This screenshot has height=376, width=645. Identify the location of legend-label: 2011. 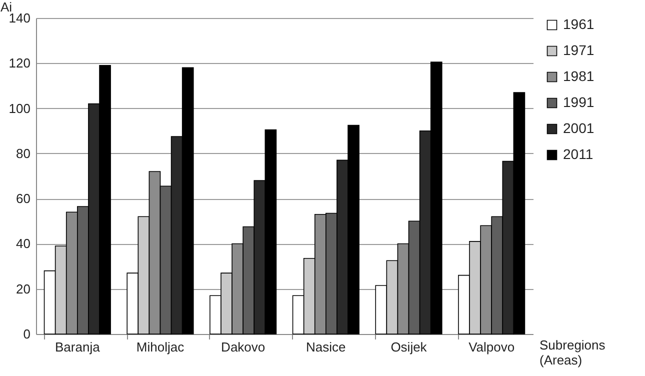
(578, 154).